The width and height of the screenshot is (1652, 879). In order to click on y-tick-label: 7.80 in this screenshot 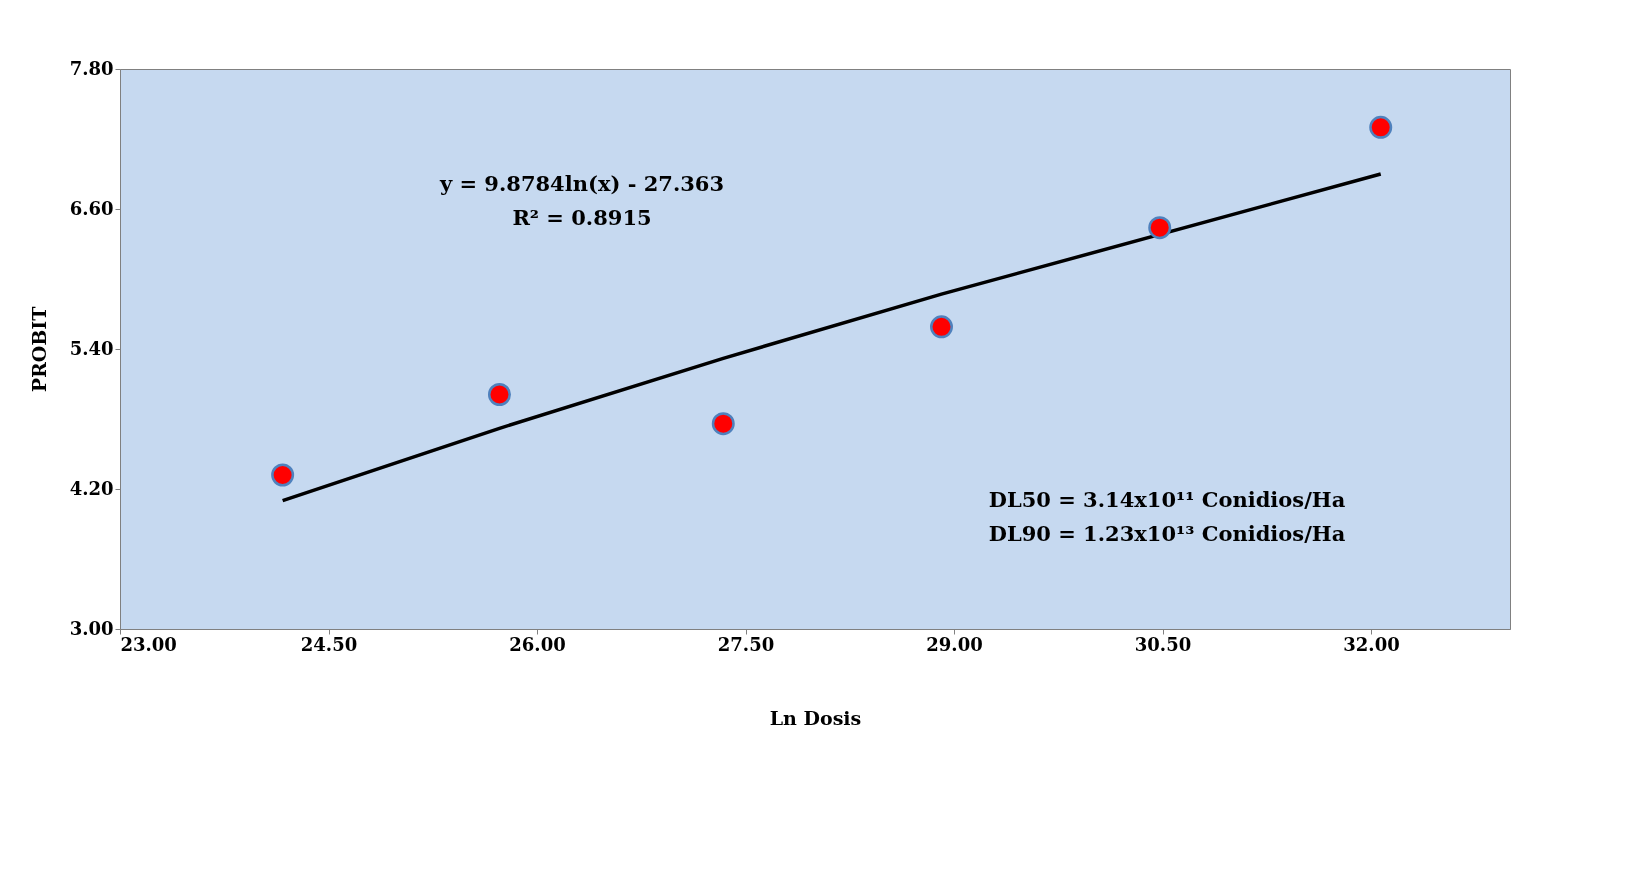, I will do `click(91, 68)`.